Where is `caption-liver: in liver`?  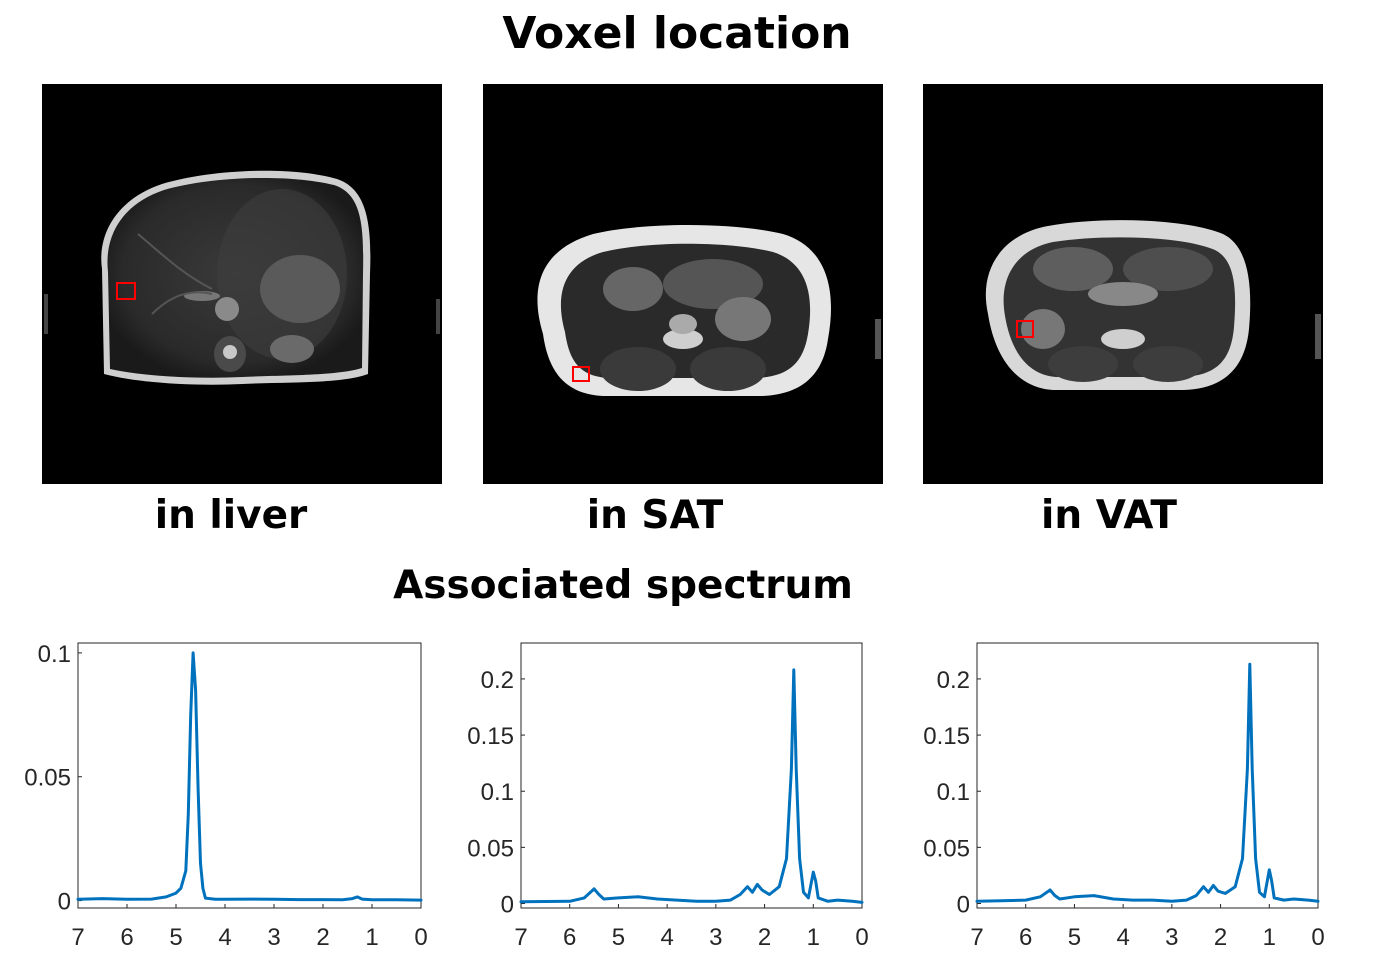 caption-liver: in liver is located at coordinates (231, 515).